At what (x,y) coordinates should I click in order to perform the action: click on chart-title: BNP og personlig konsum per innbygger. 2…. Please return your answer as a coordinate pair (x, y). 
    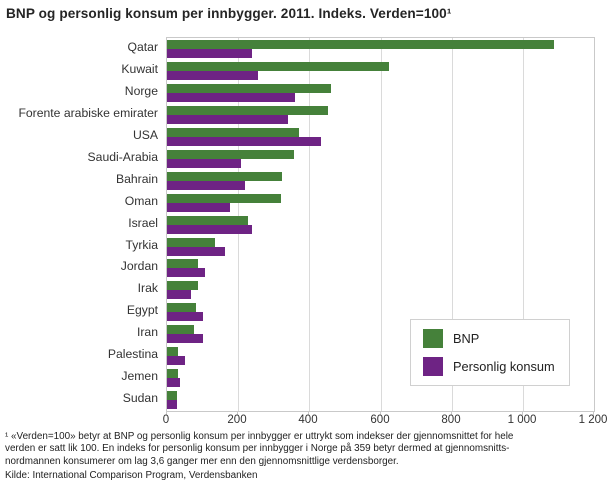
    Looking at the image, I should click on (229, 13).